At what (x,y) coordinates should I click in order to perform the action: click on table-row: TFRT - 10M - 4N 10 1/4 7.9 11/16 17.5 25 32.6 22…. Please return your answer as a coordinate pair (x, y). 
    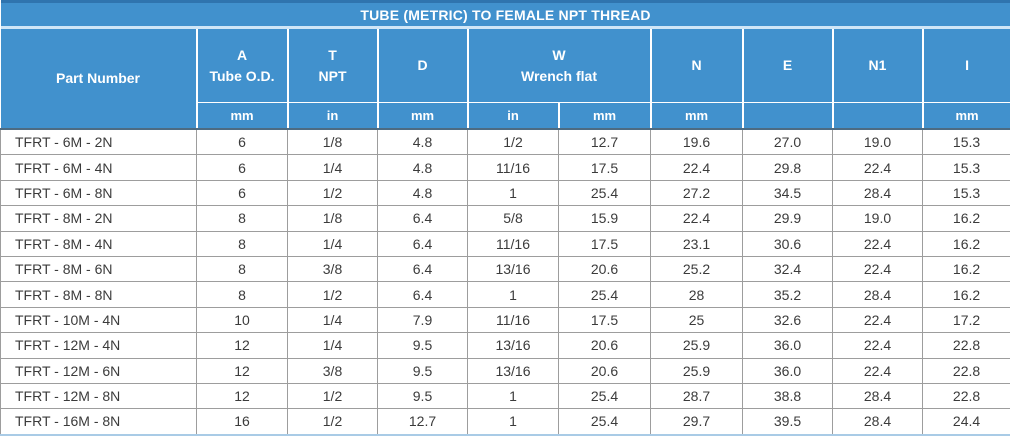
    Looking at the image, I should click on (505, 320).